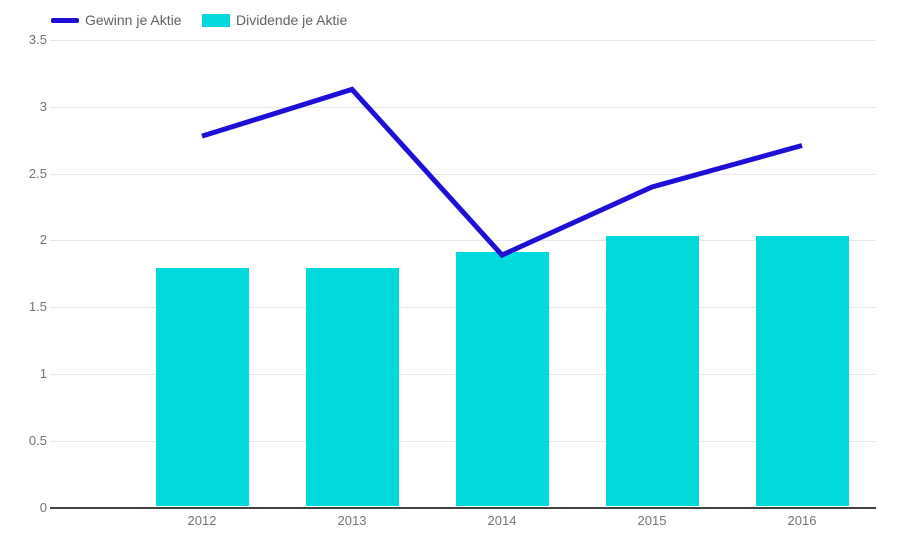  Describe the element at coordinates (352, 520) in the screenshot. I see `x-axis-label-2013: 2013` at that location.